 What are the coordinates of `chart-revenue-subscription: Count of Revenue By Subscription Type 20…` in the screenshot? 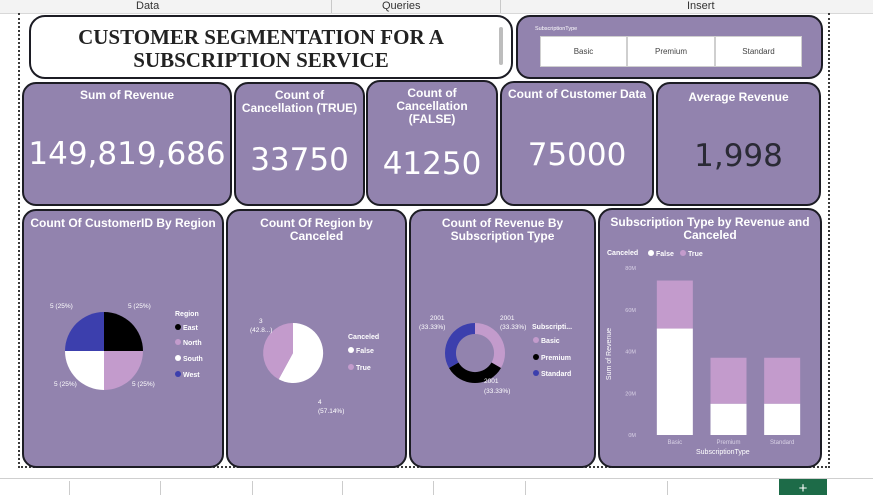 It's located at (502, 338).